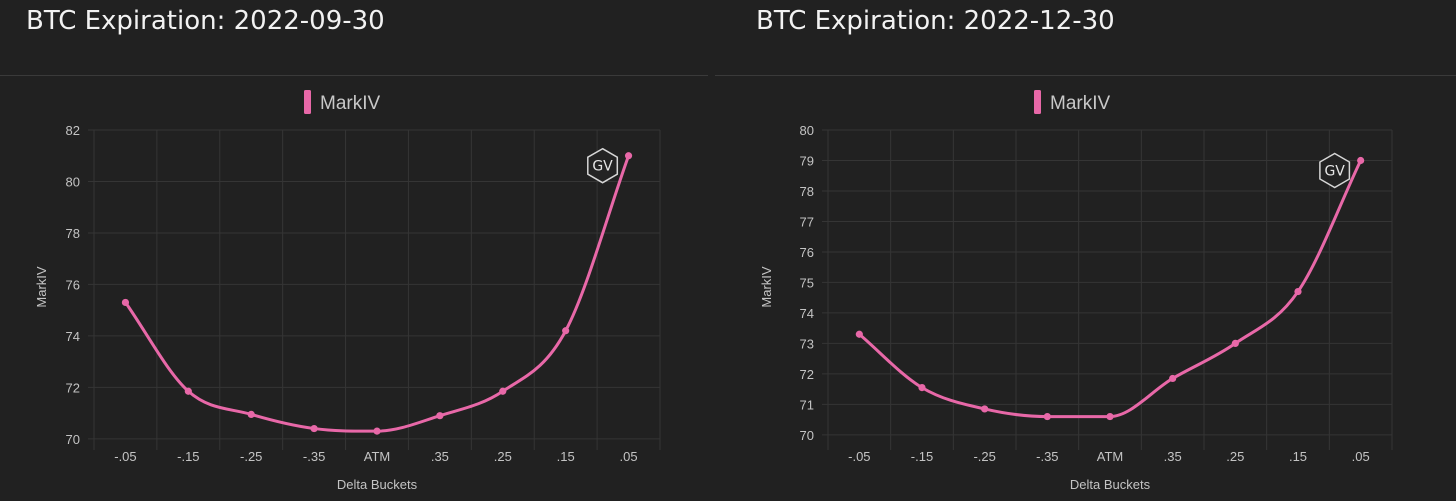 The width and height of the screenshot is (1456, 501). Describe the element at coordinates (807, 221) in the screenshot. I see `y-tick-label: 77` at that location.